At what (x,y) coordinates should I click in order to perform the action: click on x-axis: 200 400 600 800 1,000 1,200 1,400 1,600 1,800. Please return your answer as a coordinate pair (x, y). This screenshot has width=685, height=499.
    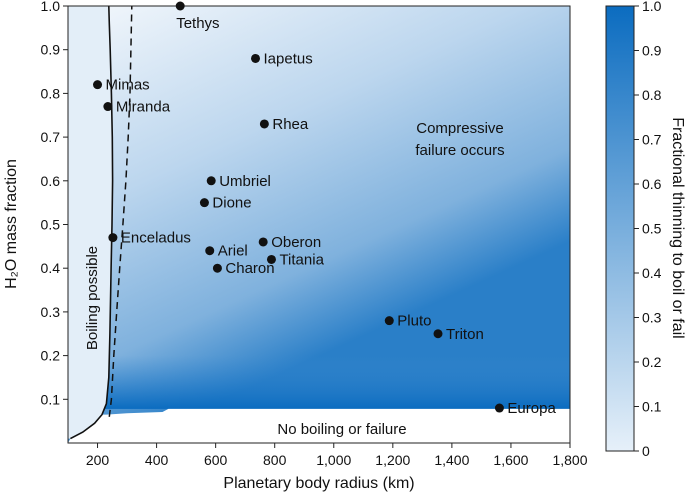
    Looking at the image, I should click on (337, 455).